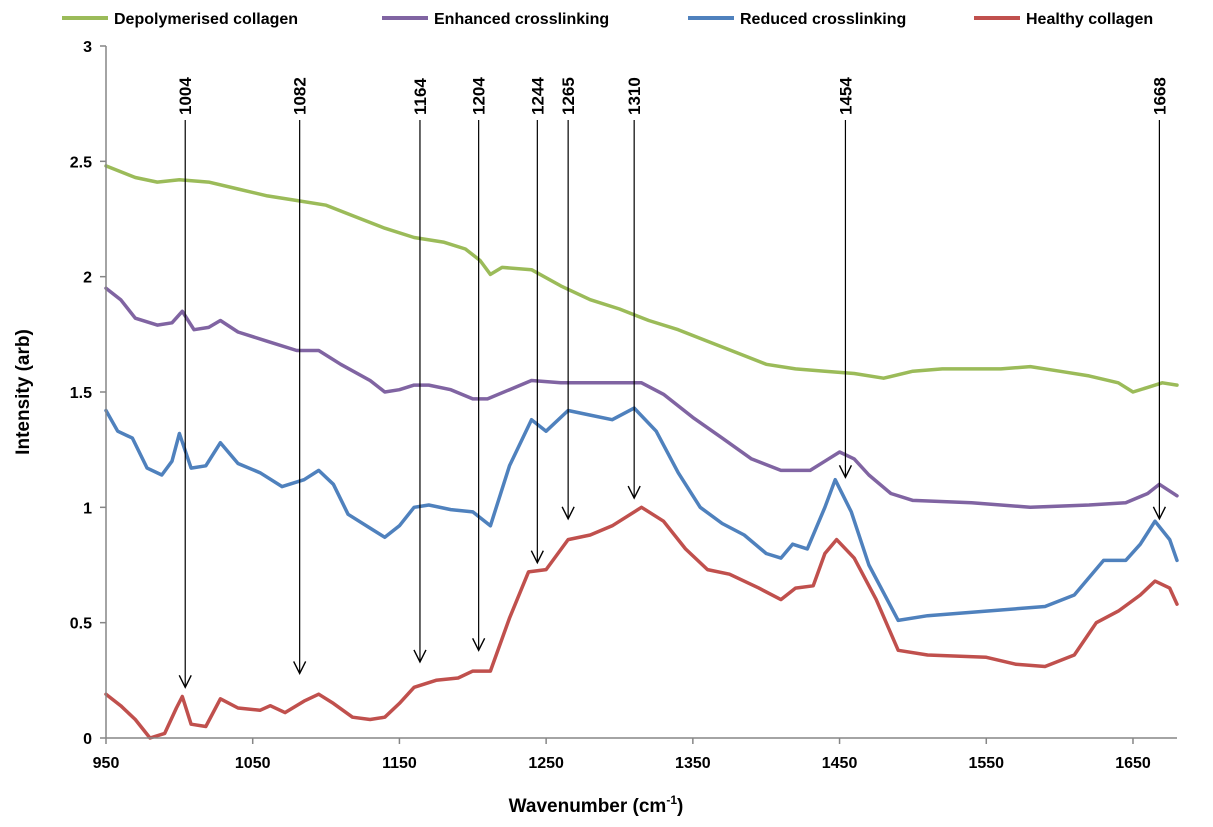  I want to click on legend-label-healthy: Healthy collagen, so click(1089, 19).